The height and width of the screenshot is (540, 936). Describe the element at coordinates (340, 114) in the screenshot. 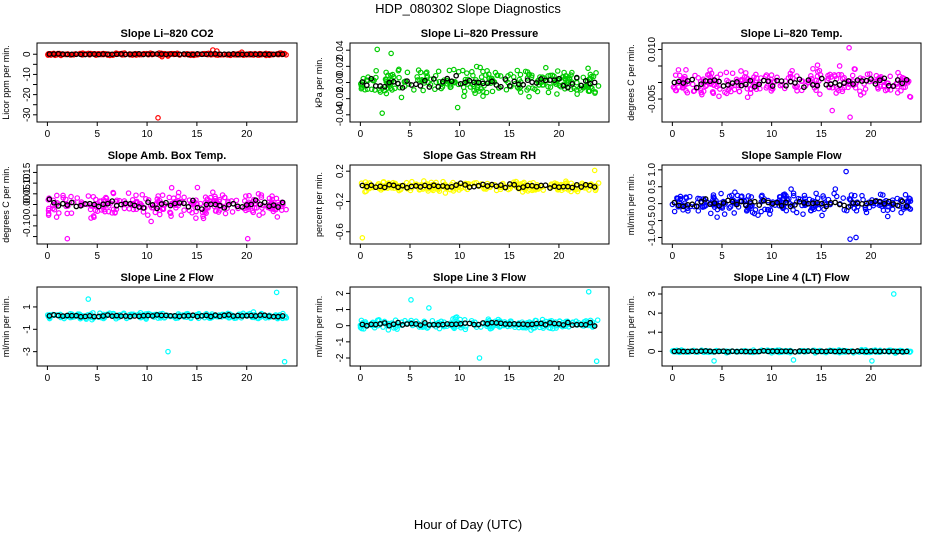

I see `y-tick-label: -0.04` at that location.